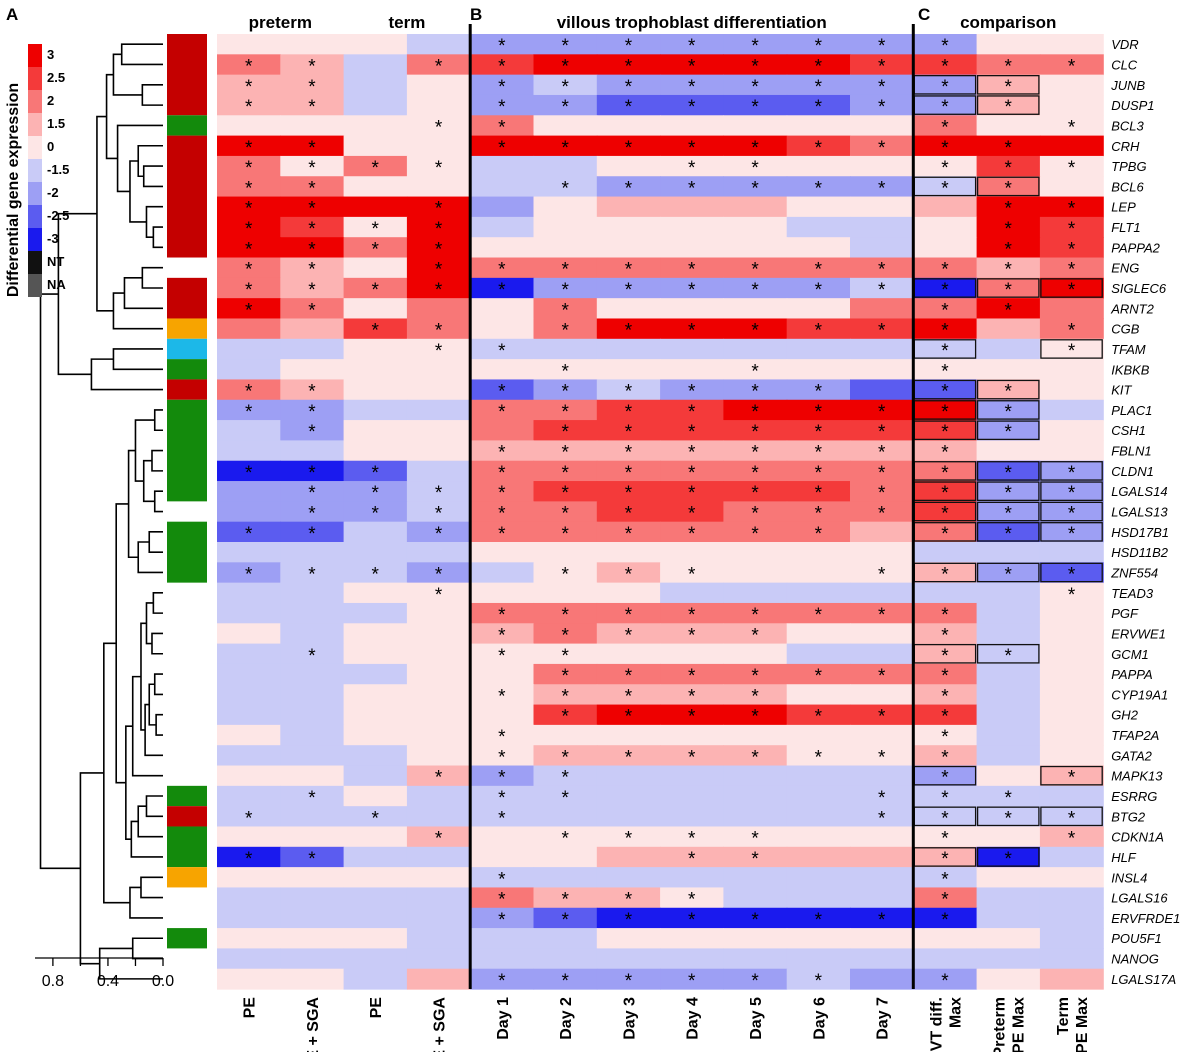  What do you see at coordinates (883, 1018) in the screenshot?
I see `column-label: Day 7` at bounding box center [883, 1018].